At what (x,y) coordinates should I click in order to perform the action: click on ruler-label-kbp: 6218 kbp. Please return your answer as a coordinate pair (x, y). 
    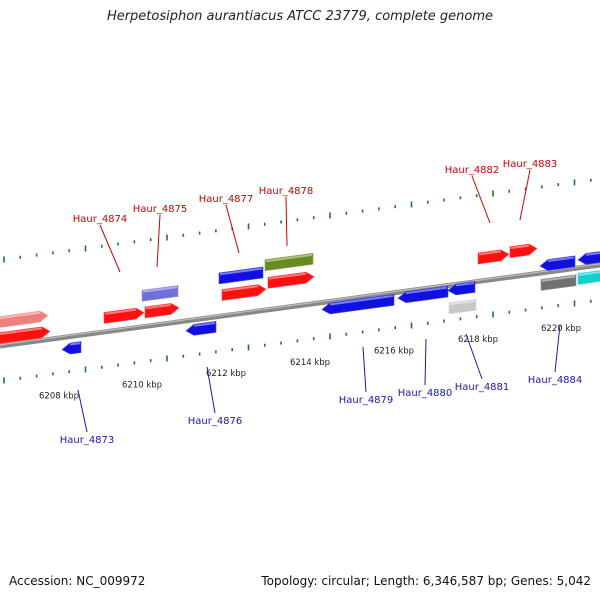
    Looking at the image, I should click on (478, 340).